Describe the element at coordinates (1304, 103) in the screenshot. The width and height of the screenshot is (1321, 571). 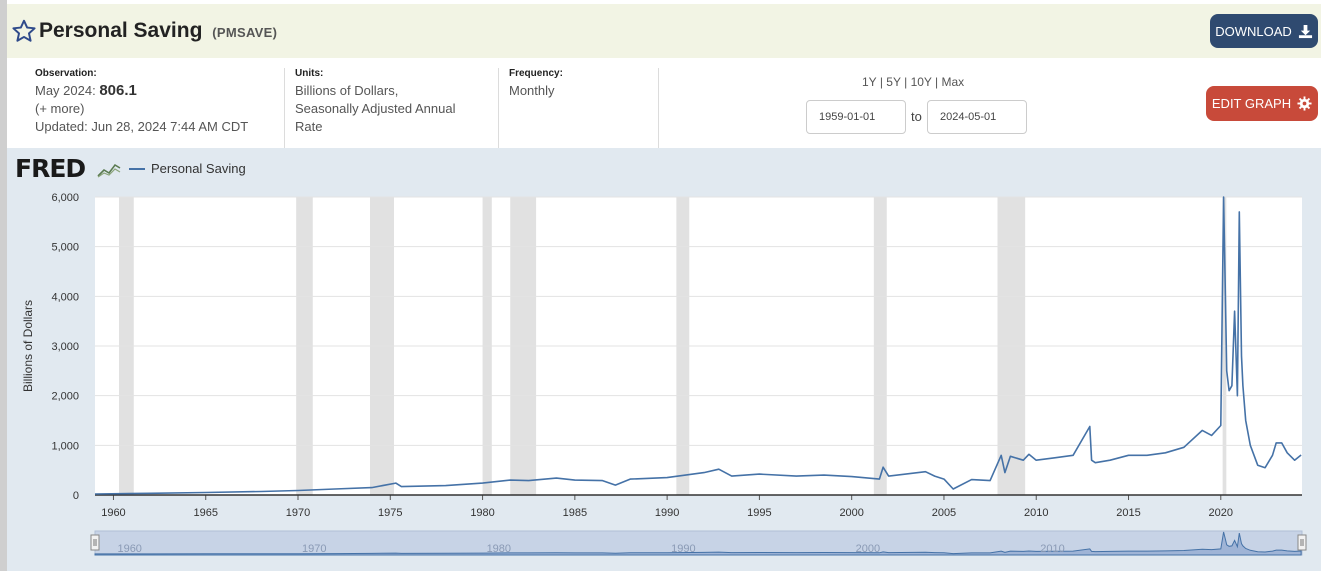
I see `gear-icon` at that location.